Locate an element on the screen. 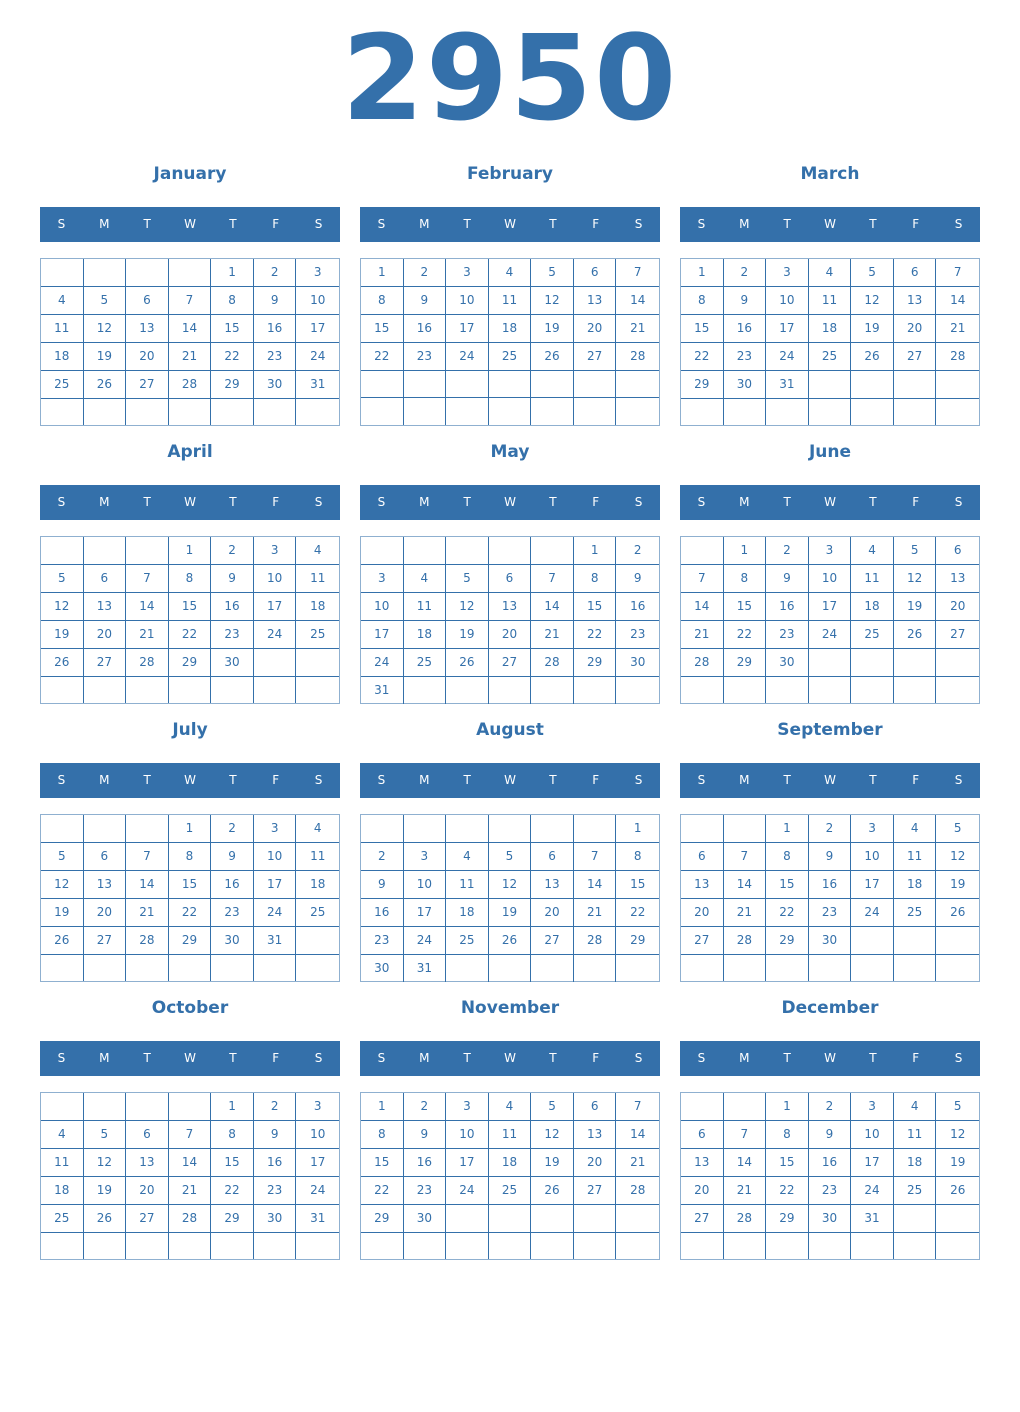  day-cell: 23 is located at coordinates (232, 635).